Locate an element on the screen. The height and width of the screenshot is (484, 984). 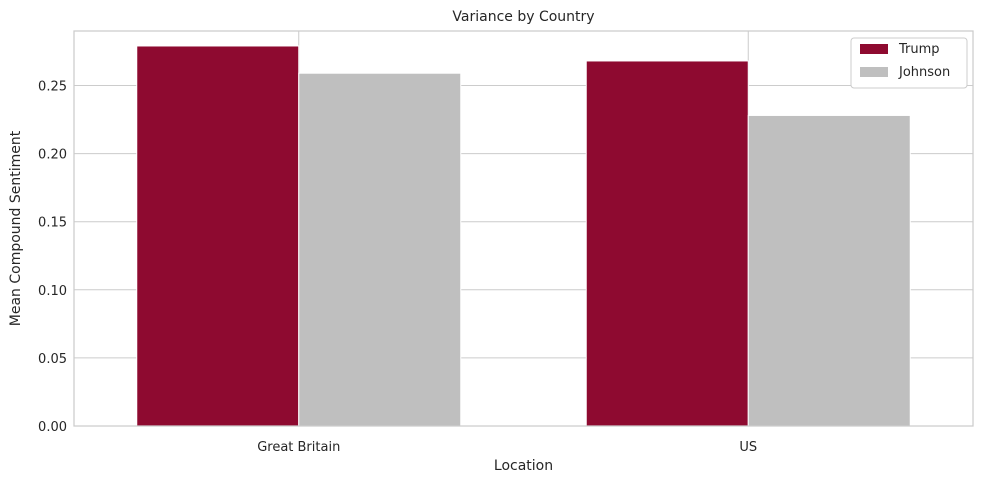
y-tick-label: 0.15 is located at coordinates (52, 223).